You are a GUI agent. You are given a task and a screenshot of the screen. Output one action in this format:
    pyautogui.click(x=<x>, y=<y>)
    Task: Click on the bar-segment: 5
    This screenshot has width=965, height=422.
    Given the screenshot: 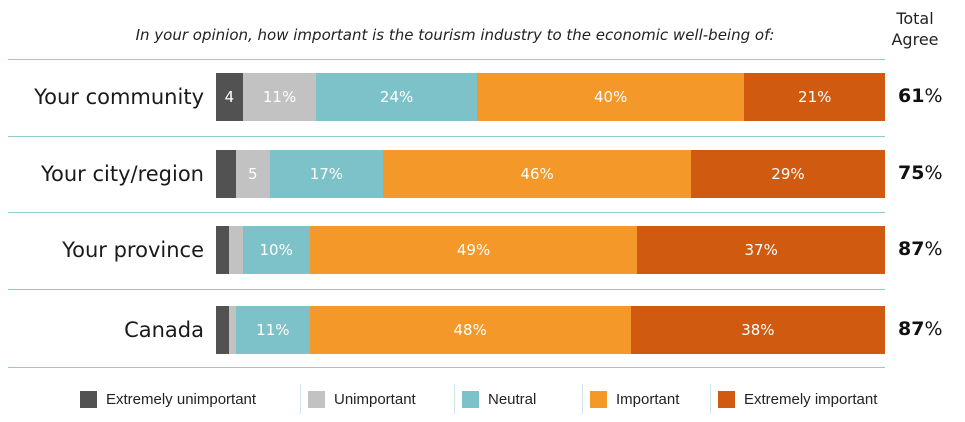 What is the action you would take?
    pyautogui.click(x=253, y=174)
    